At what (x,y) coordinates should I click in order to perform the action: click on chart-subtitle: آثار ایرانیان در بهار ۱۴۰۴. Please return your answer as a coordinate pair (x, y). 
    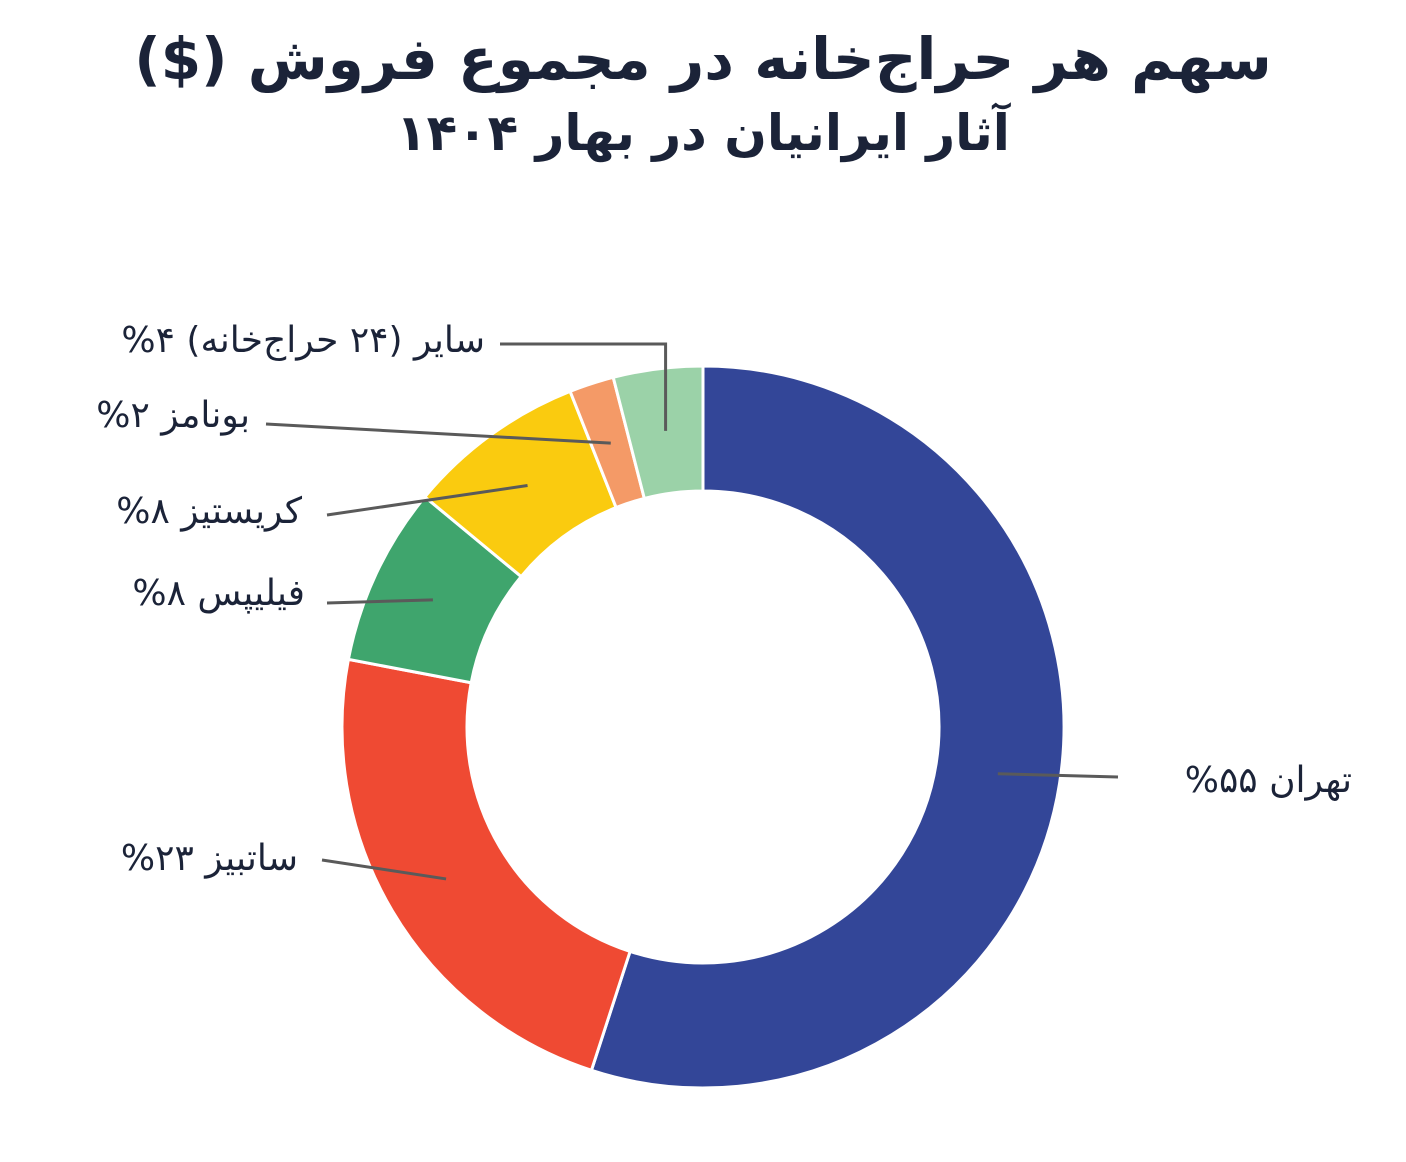
    Looking at the image, I should click on (703, 133).